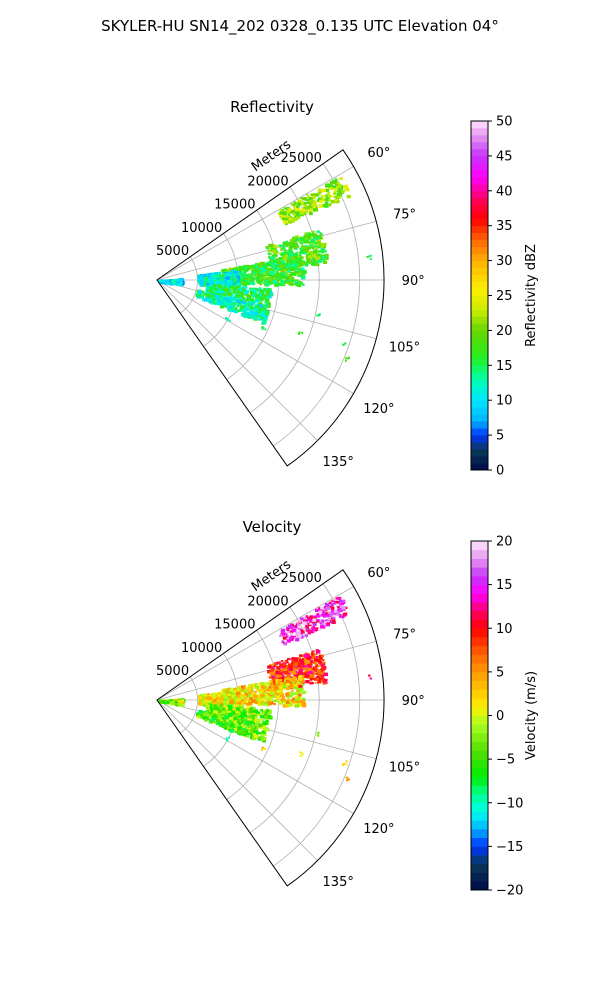 Image resolution: width=600 pixels, height=1004 pixels. Describe the element at coordinates (272, 107) in the screenshot. I see `reflectivity-title: Reflectivity` at that location.